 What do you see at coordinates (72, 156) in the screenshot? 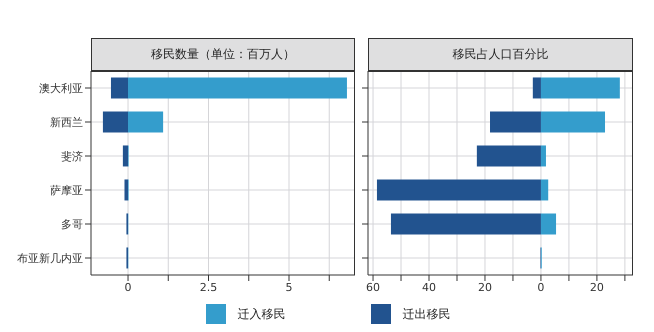
I see `y-tick-label: 斐济` at bounding box center [72, 156].